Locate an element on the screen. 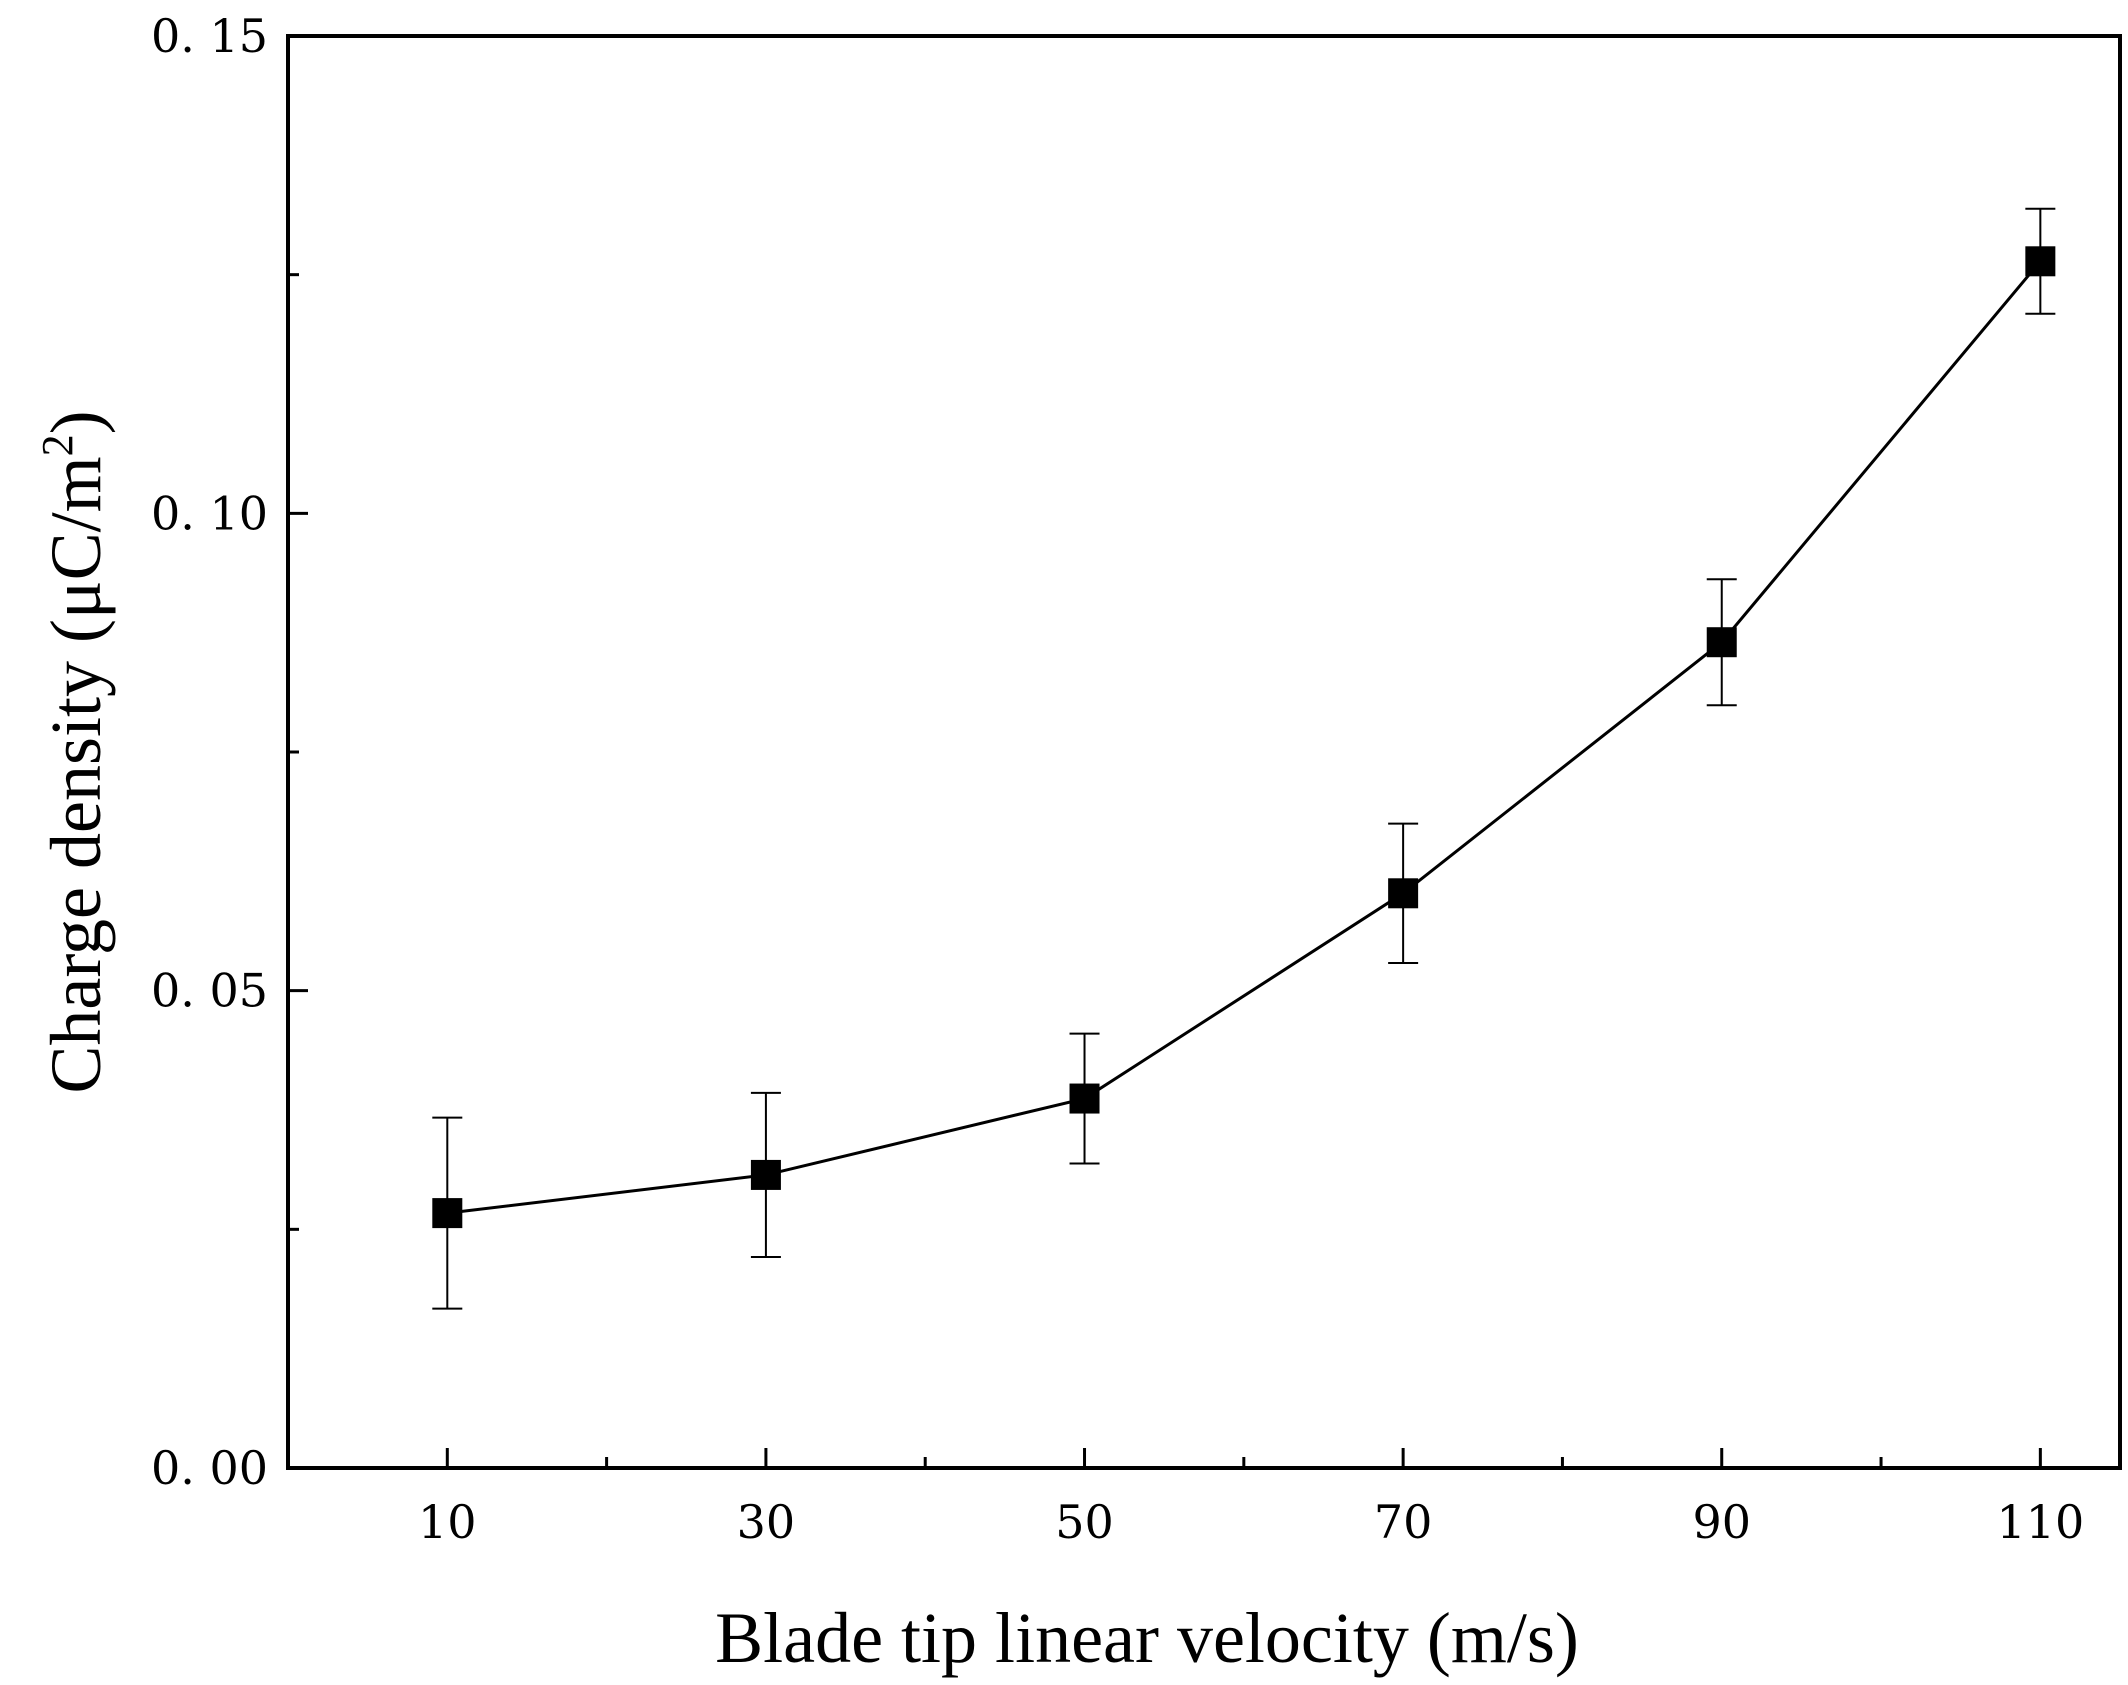  y-tick-label: 0. 10 is located at coordinates (209, 513).